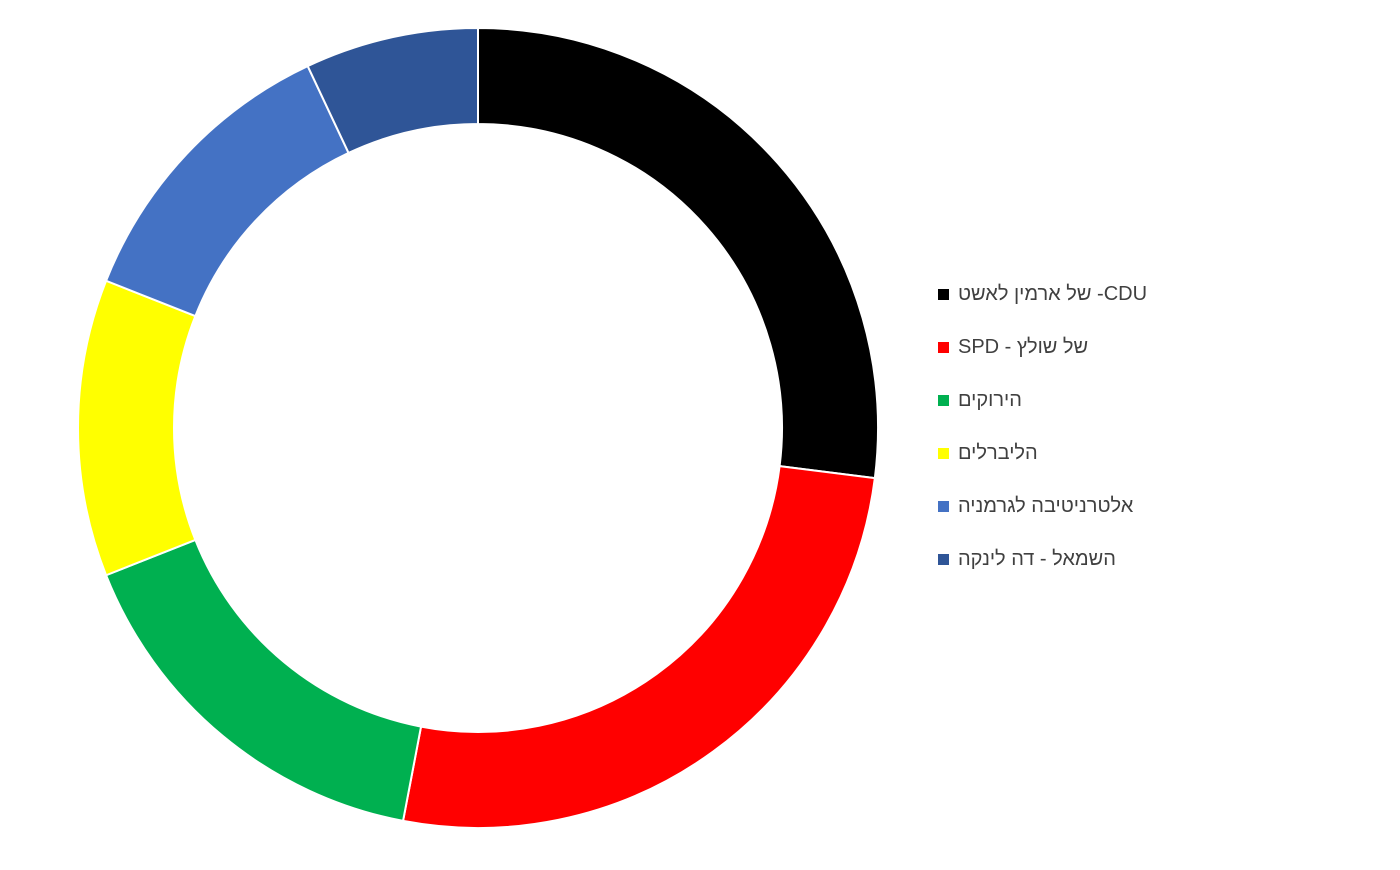 This screenshot has width=1400, height=870. Describe the element at coordinates (990, 400) in the screenshot. I see `legend-label: הירוקים` at that location.